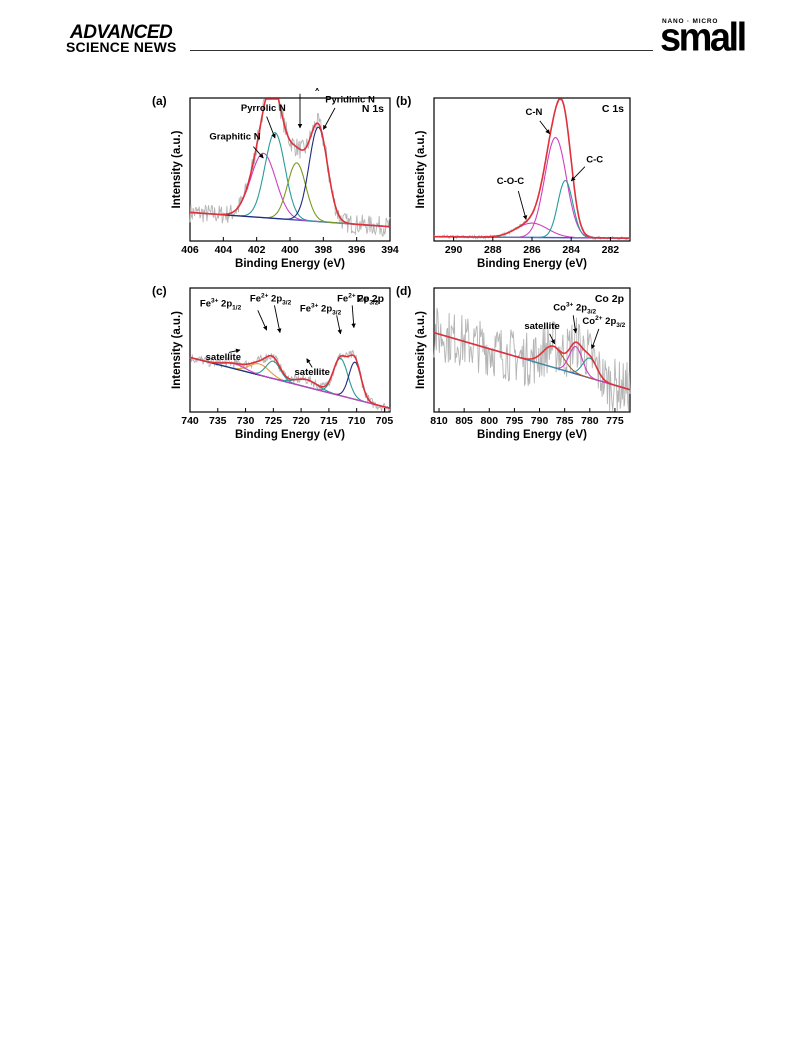  Describe the element at coordinates (574, 308) in the screenshot. I see `peak-annotation: Co3+ 2p3/2` at that location.